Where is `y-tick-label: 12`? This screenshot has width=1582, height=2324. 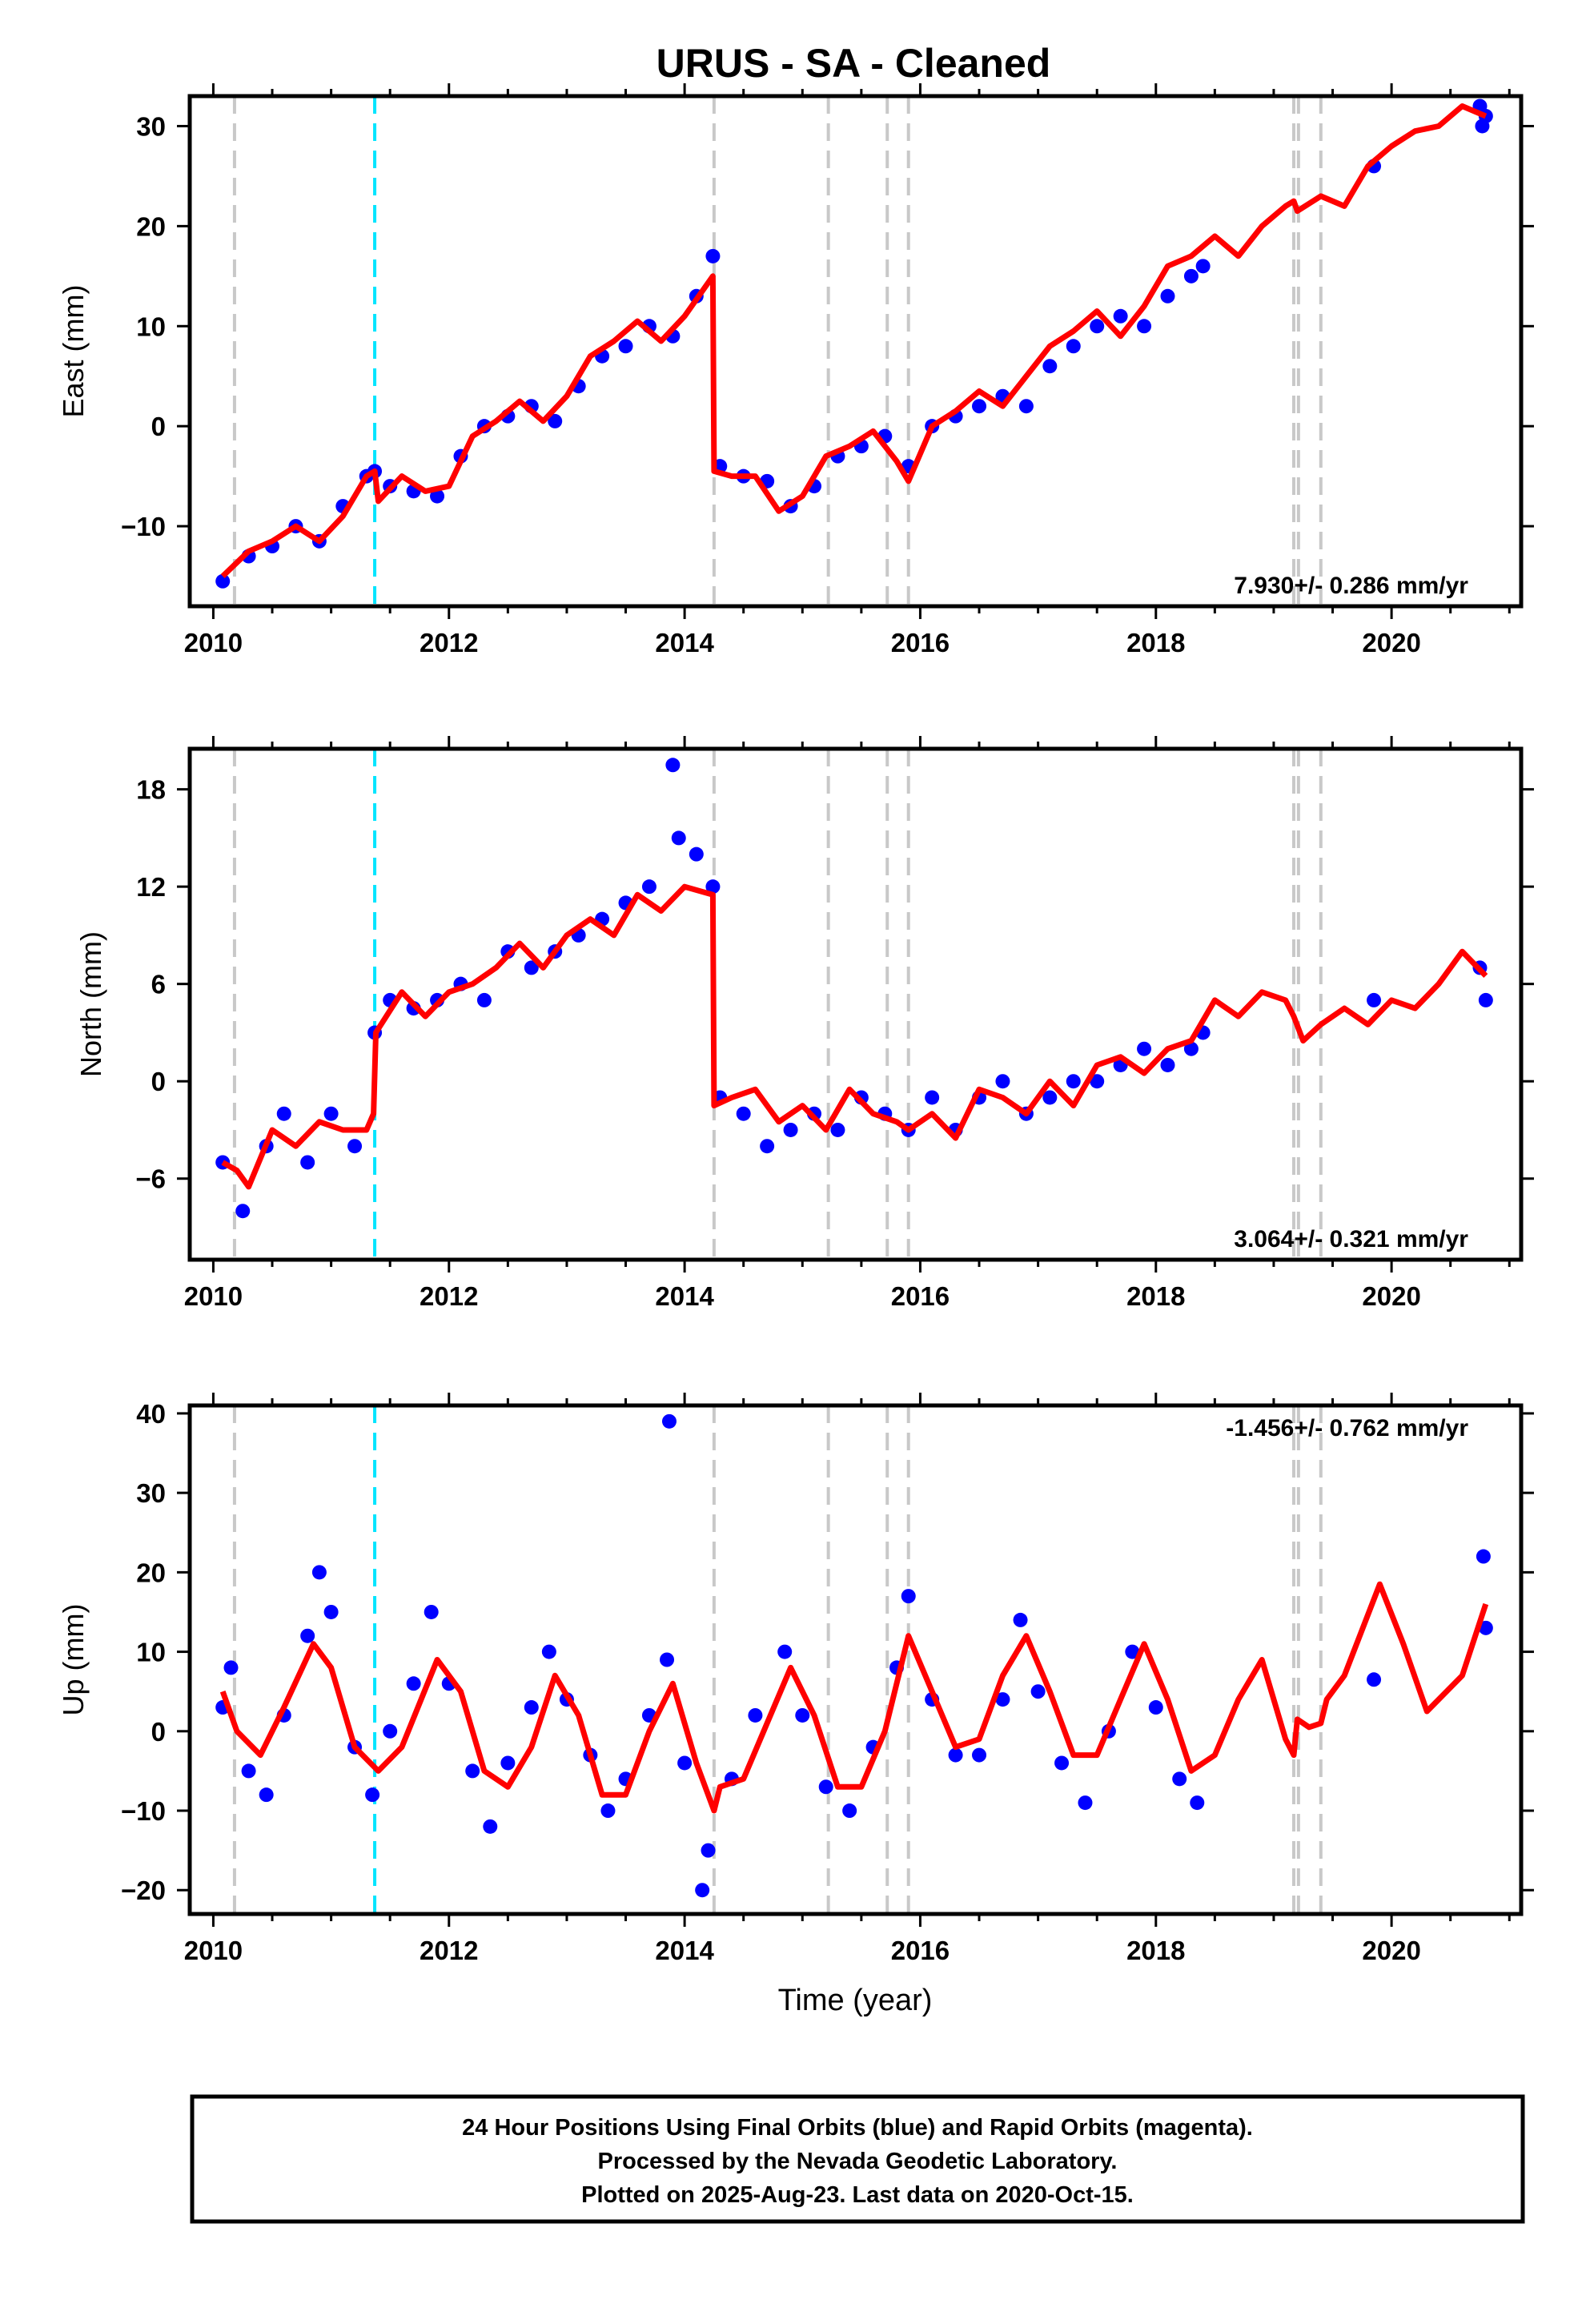 y-tick-label: 12 is located at coordinates (151, 887).